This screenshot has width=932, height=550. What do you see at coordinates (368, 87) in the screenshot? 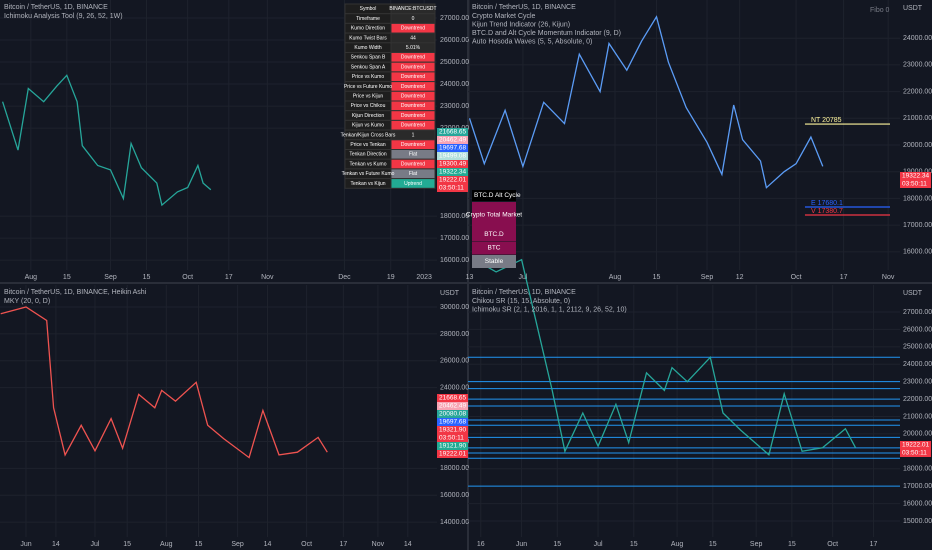
I see `table-label: Price vs Future Kumo` at bounding box center [368, 87].